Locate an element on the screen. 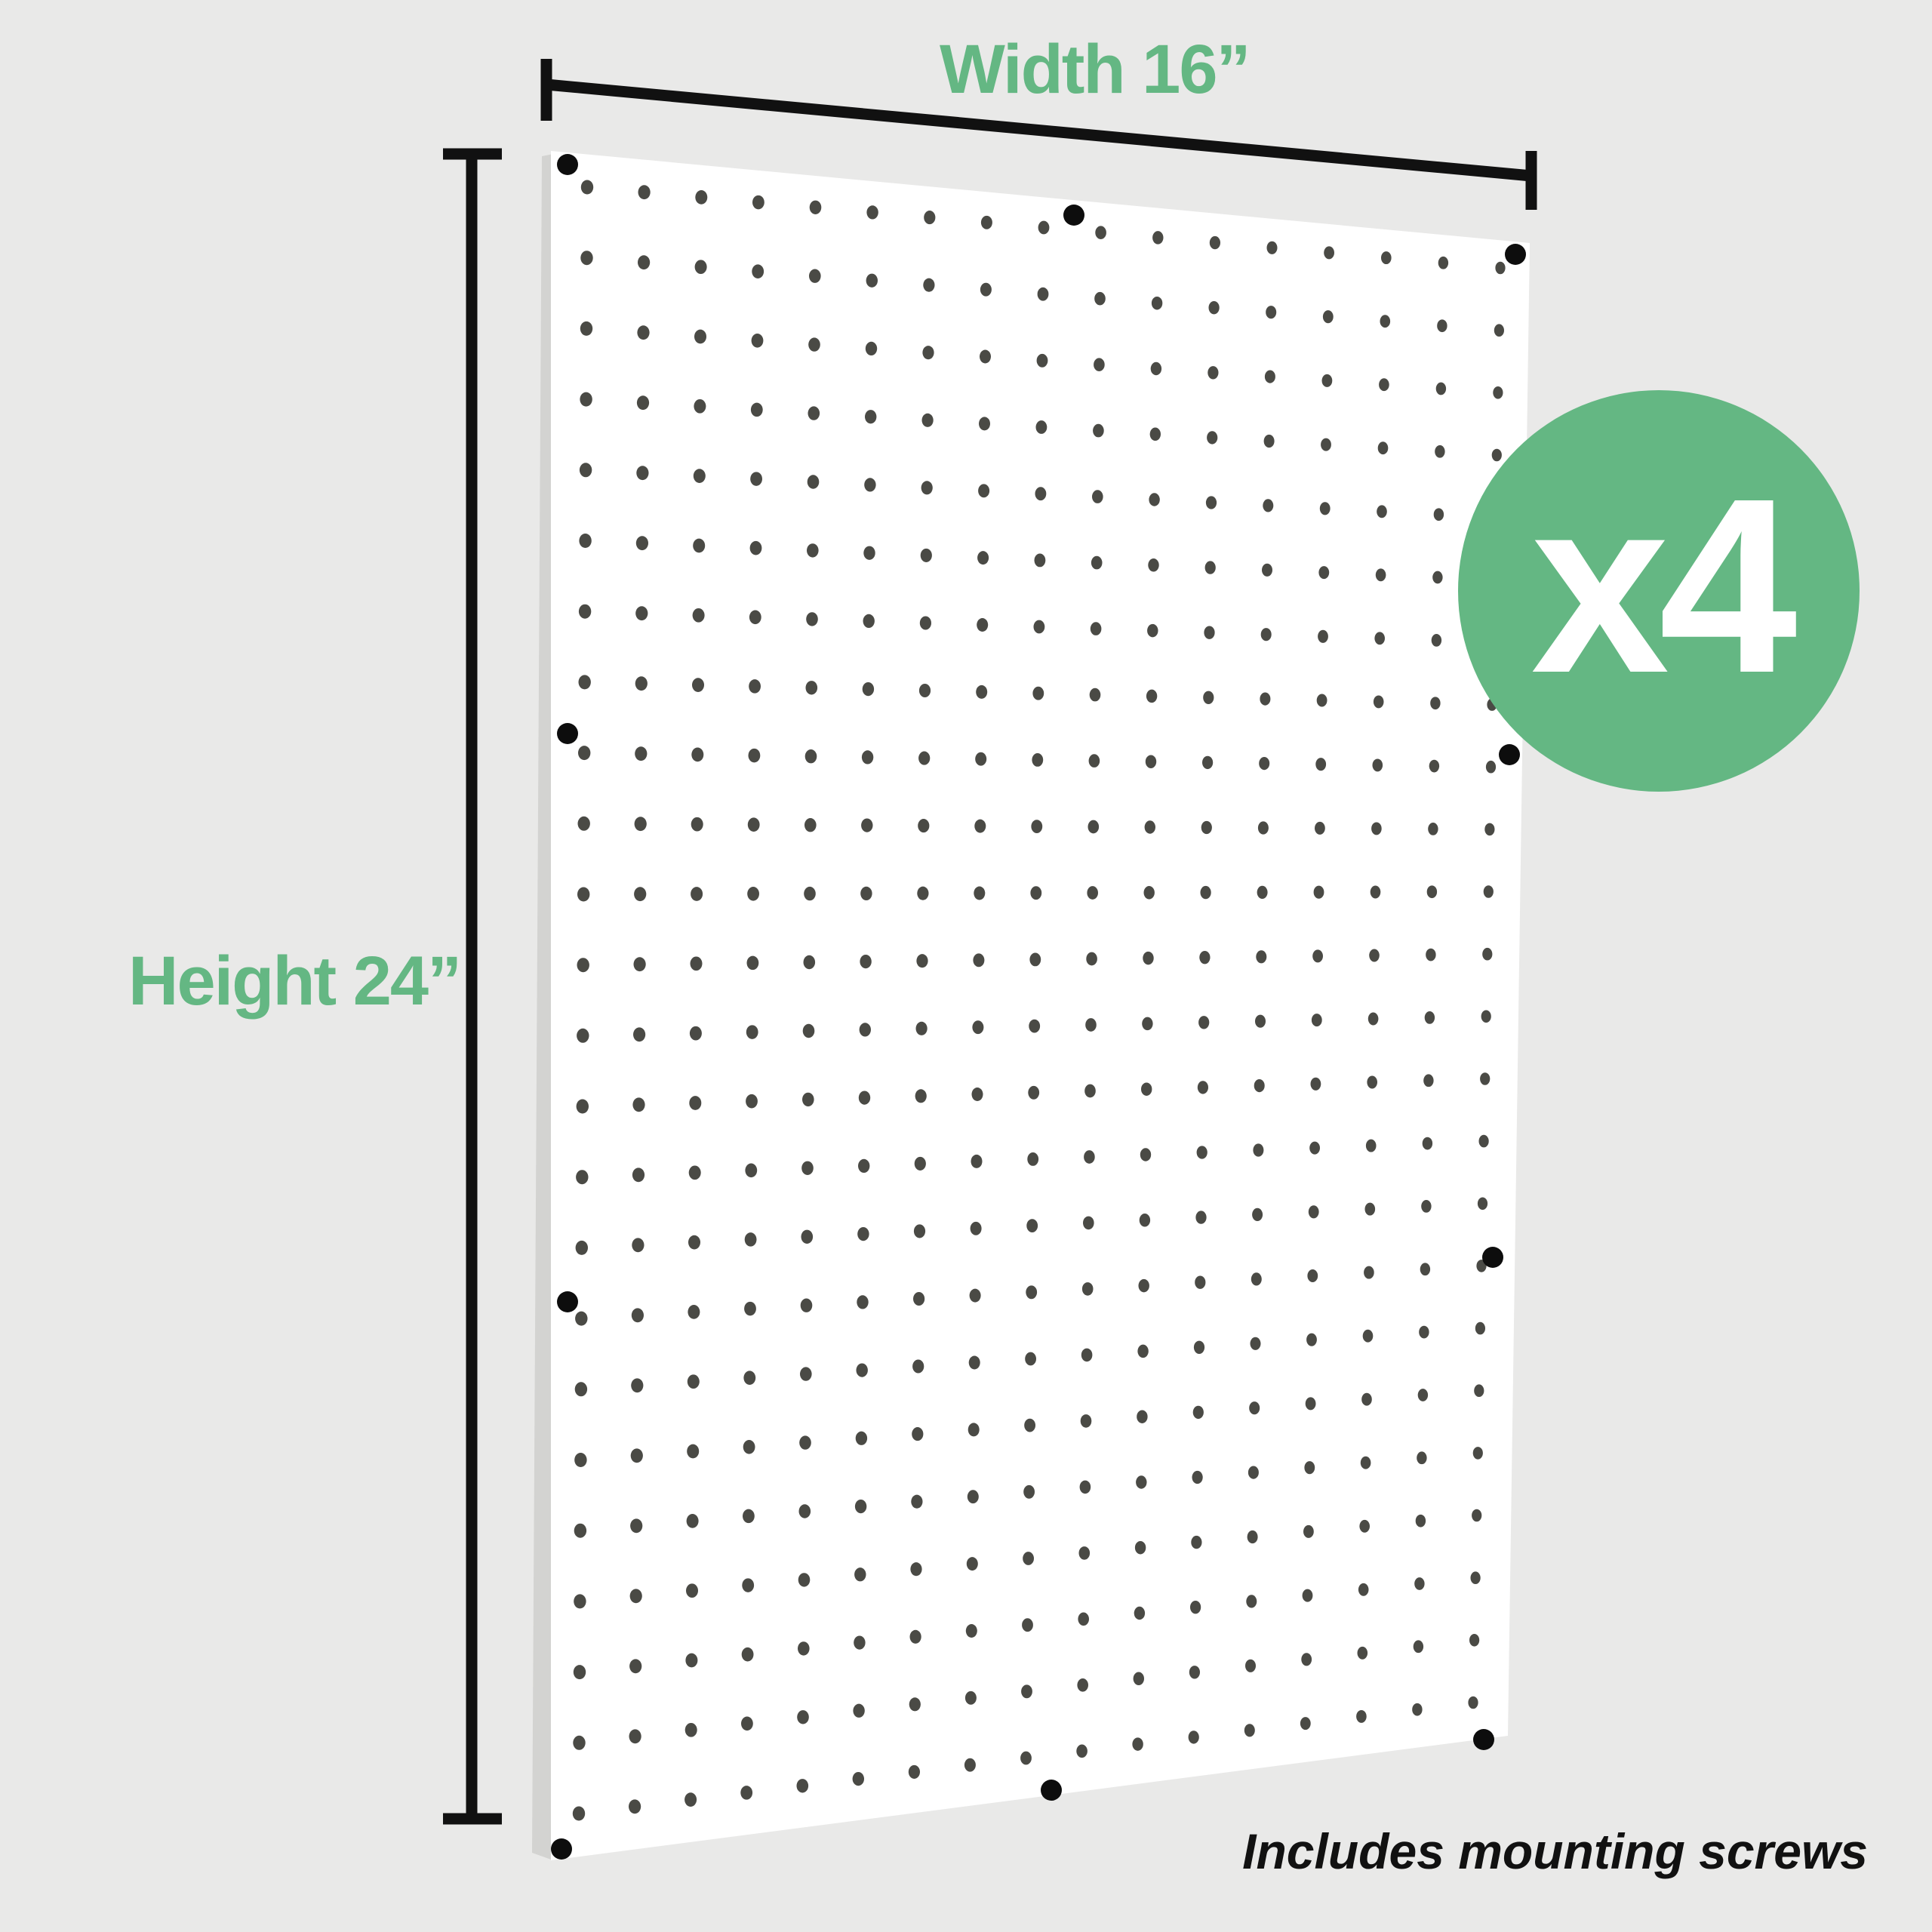  quantity-badge-text: x4 is located at coordinates (1664, 585).